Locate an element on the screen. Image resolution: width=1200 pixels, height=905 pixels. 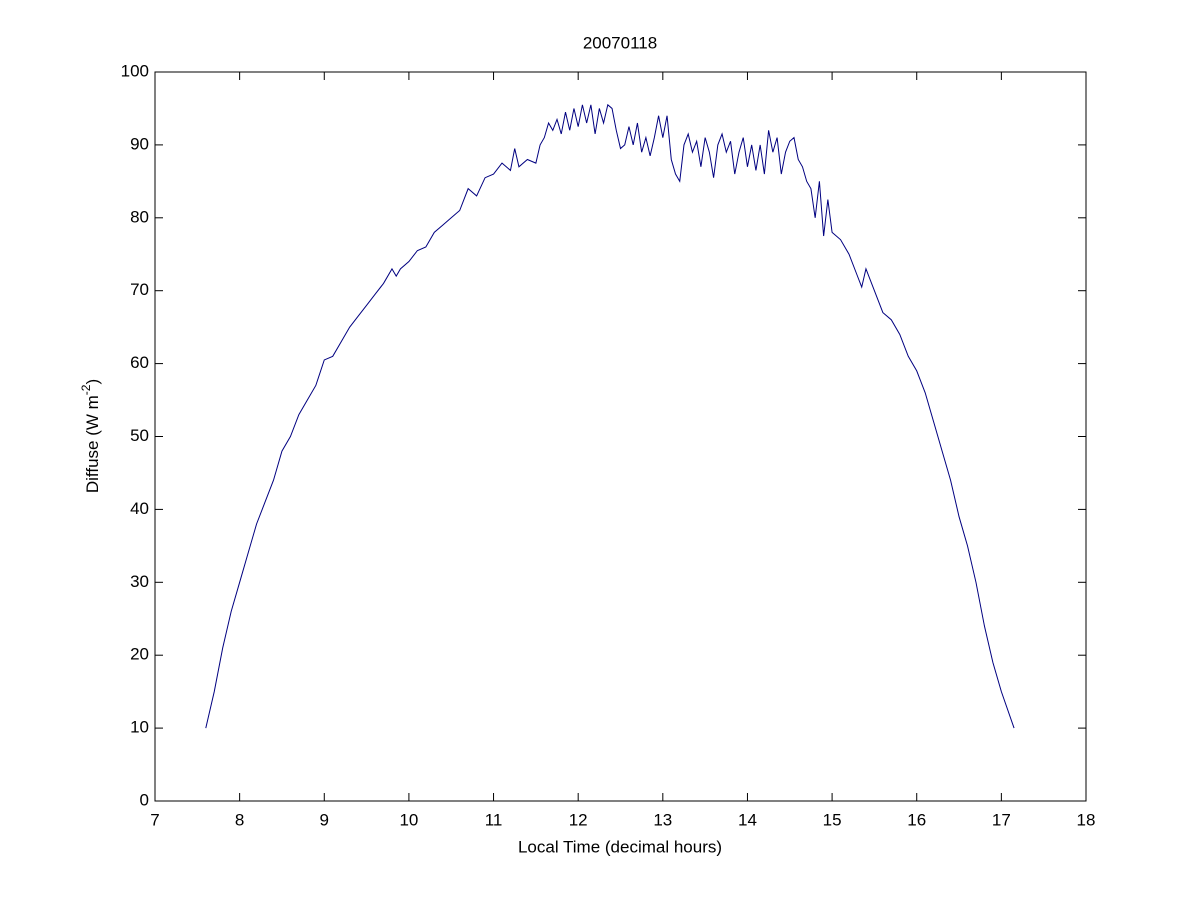
y-tick-label: 40 is located at coordinates (139, 508).